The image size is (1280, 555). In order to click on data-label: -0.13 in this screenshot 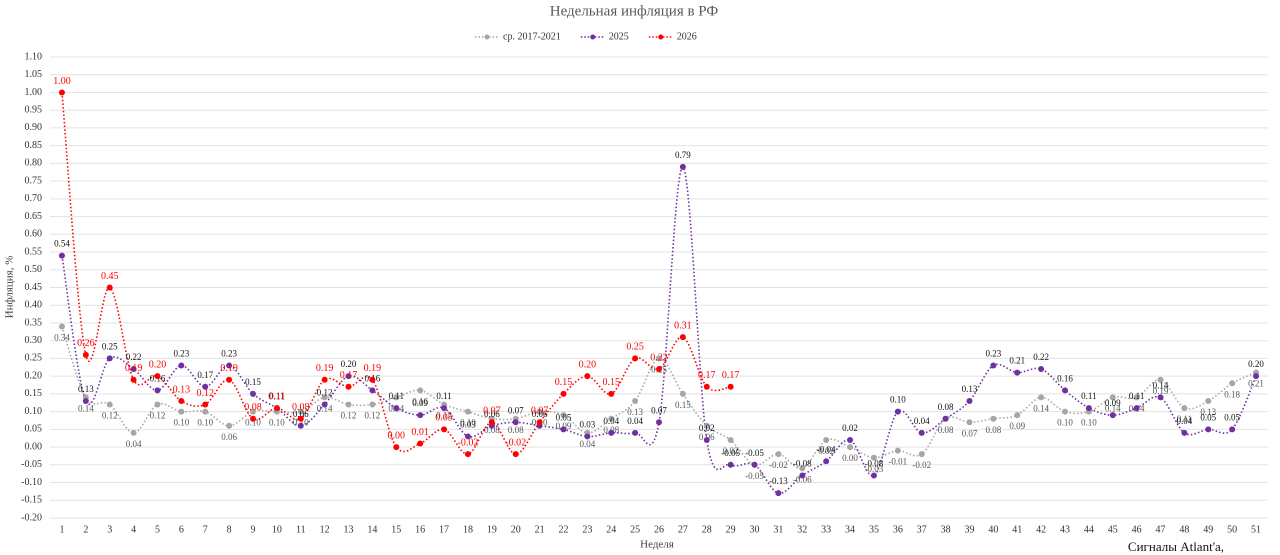, I will do `click(778, 481)`.